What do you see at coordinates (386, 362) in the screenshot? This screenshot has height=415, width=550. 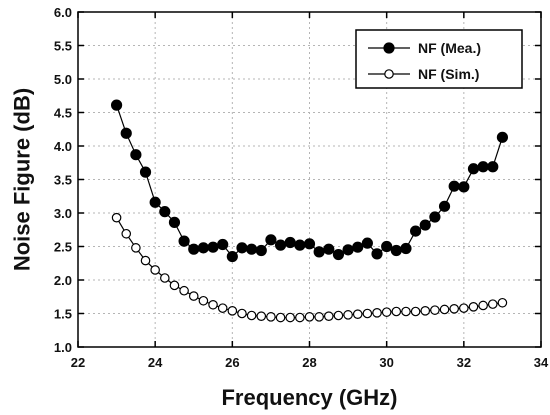 I see `x-tick-label: 30` at bounding box center [386, 362].